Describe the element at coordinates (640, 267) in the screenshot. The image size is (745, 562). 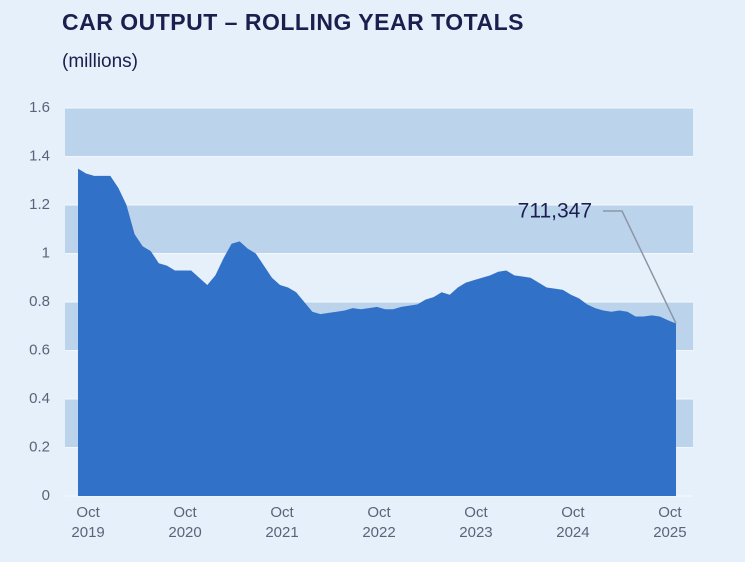
I see `annotation-line` at that location.